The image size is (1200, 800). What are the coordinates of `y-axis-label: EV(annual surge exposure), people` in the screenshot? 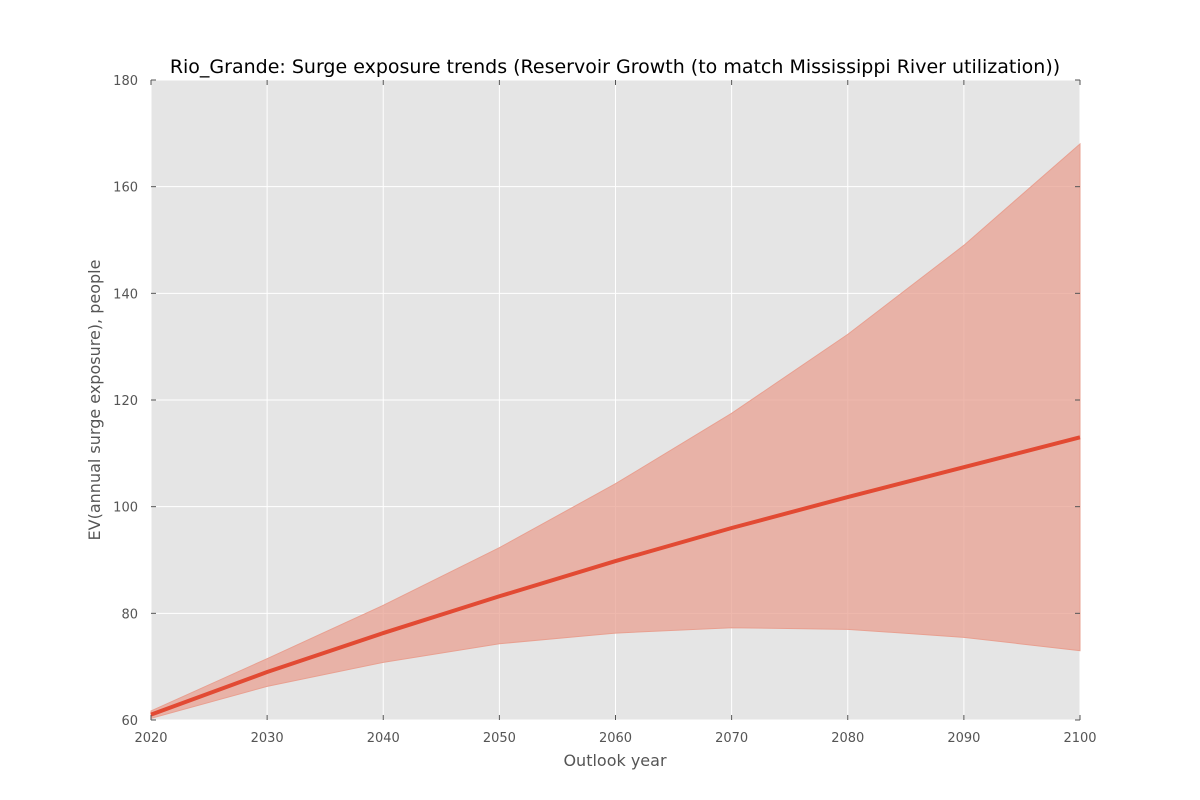 It's located at (94, 400).